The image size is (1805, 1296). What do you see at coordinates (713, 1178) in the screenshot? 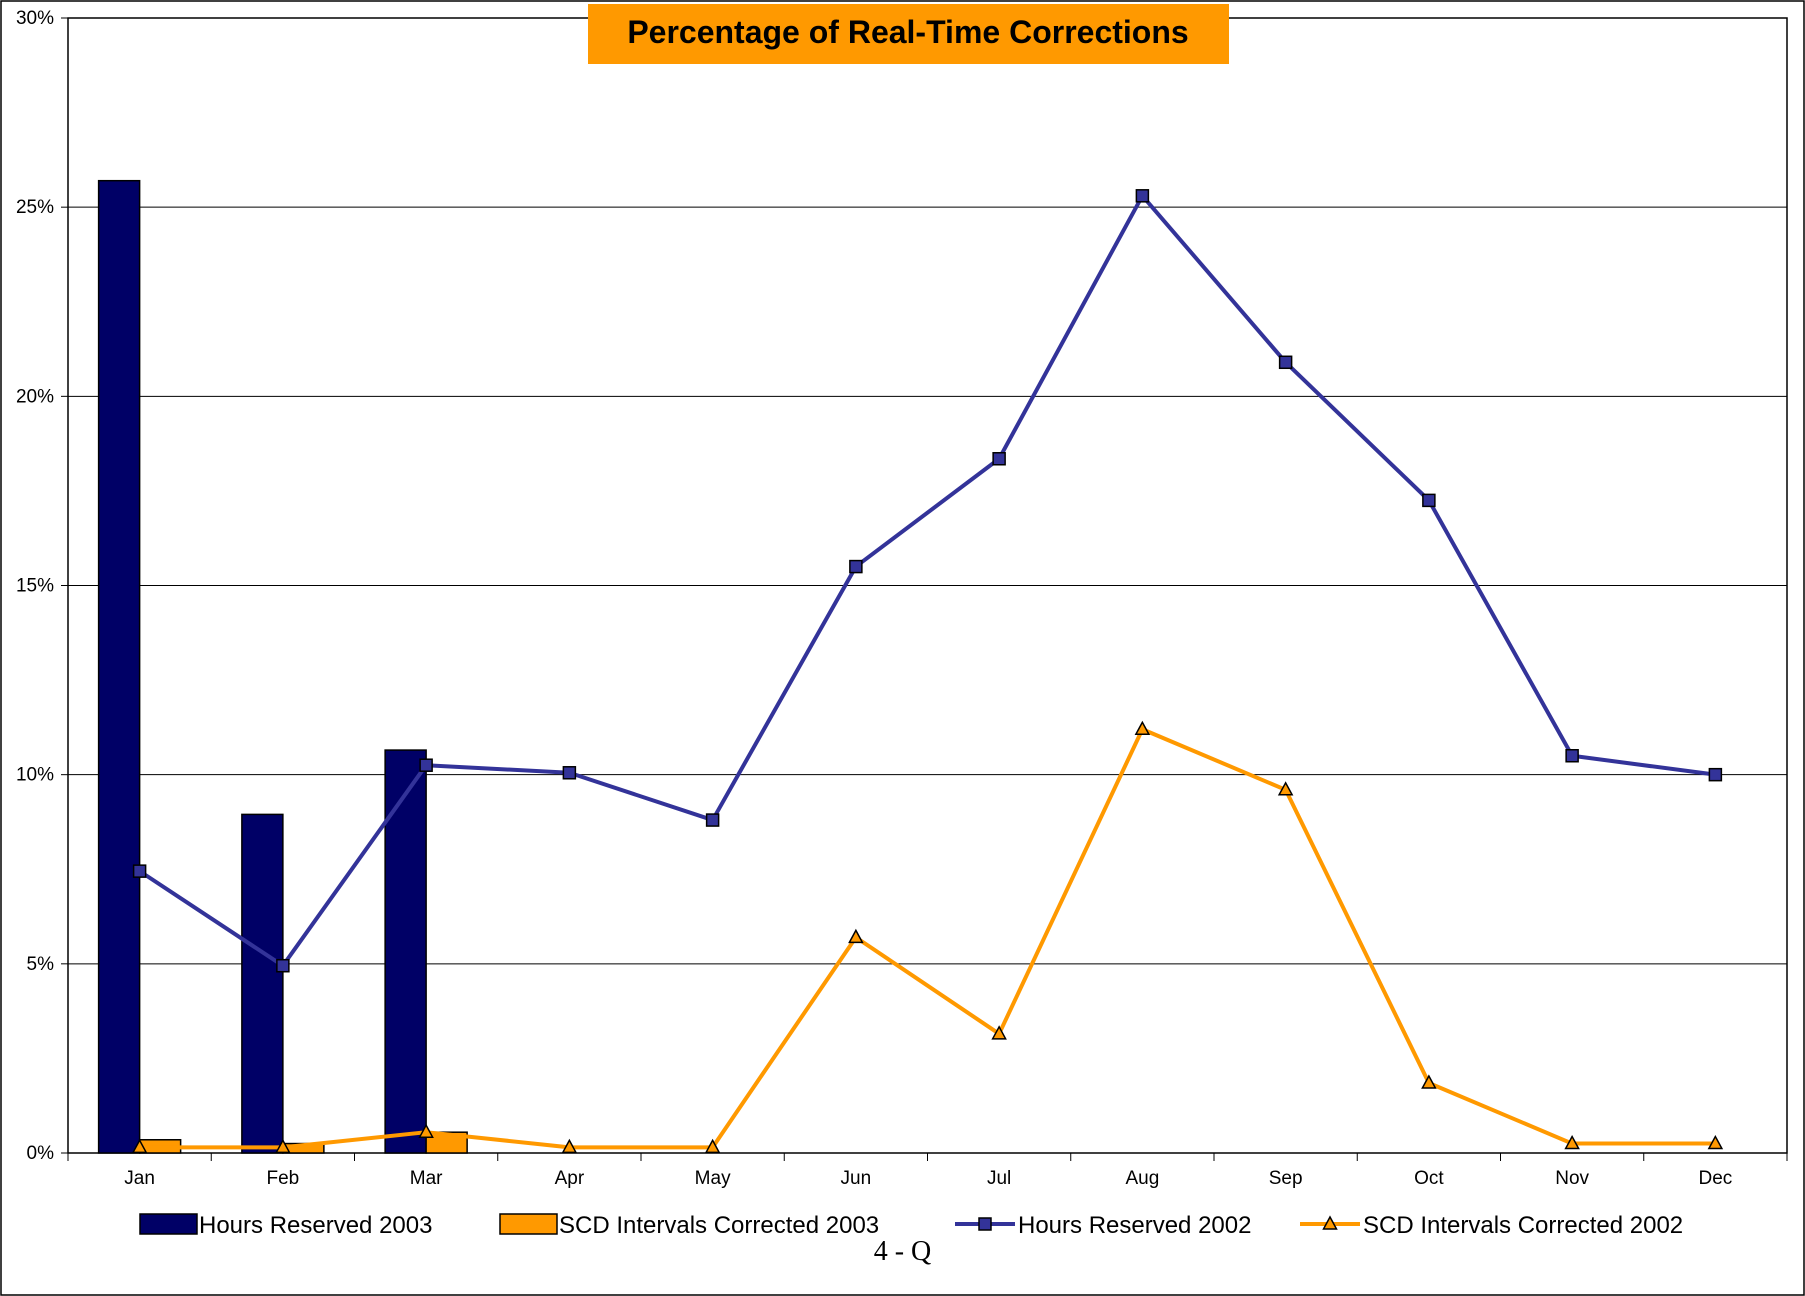
I see `x-tick-label: May` at bounding box center [713, 1178].